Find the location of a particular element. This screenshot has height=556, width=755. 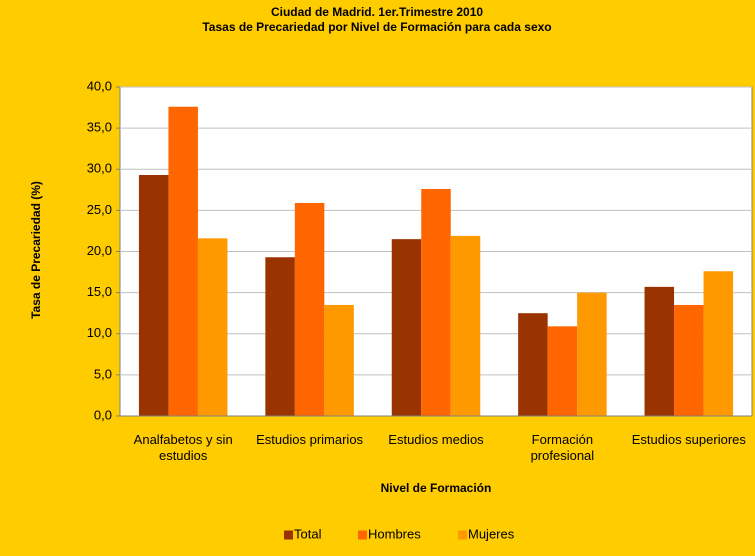

y-tick-label: 5,0 is located at coordinates (103, 373).